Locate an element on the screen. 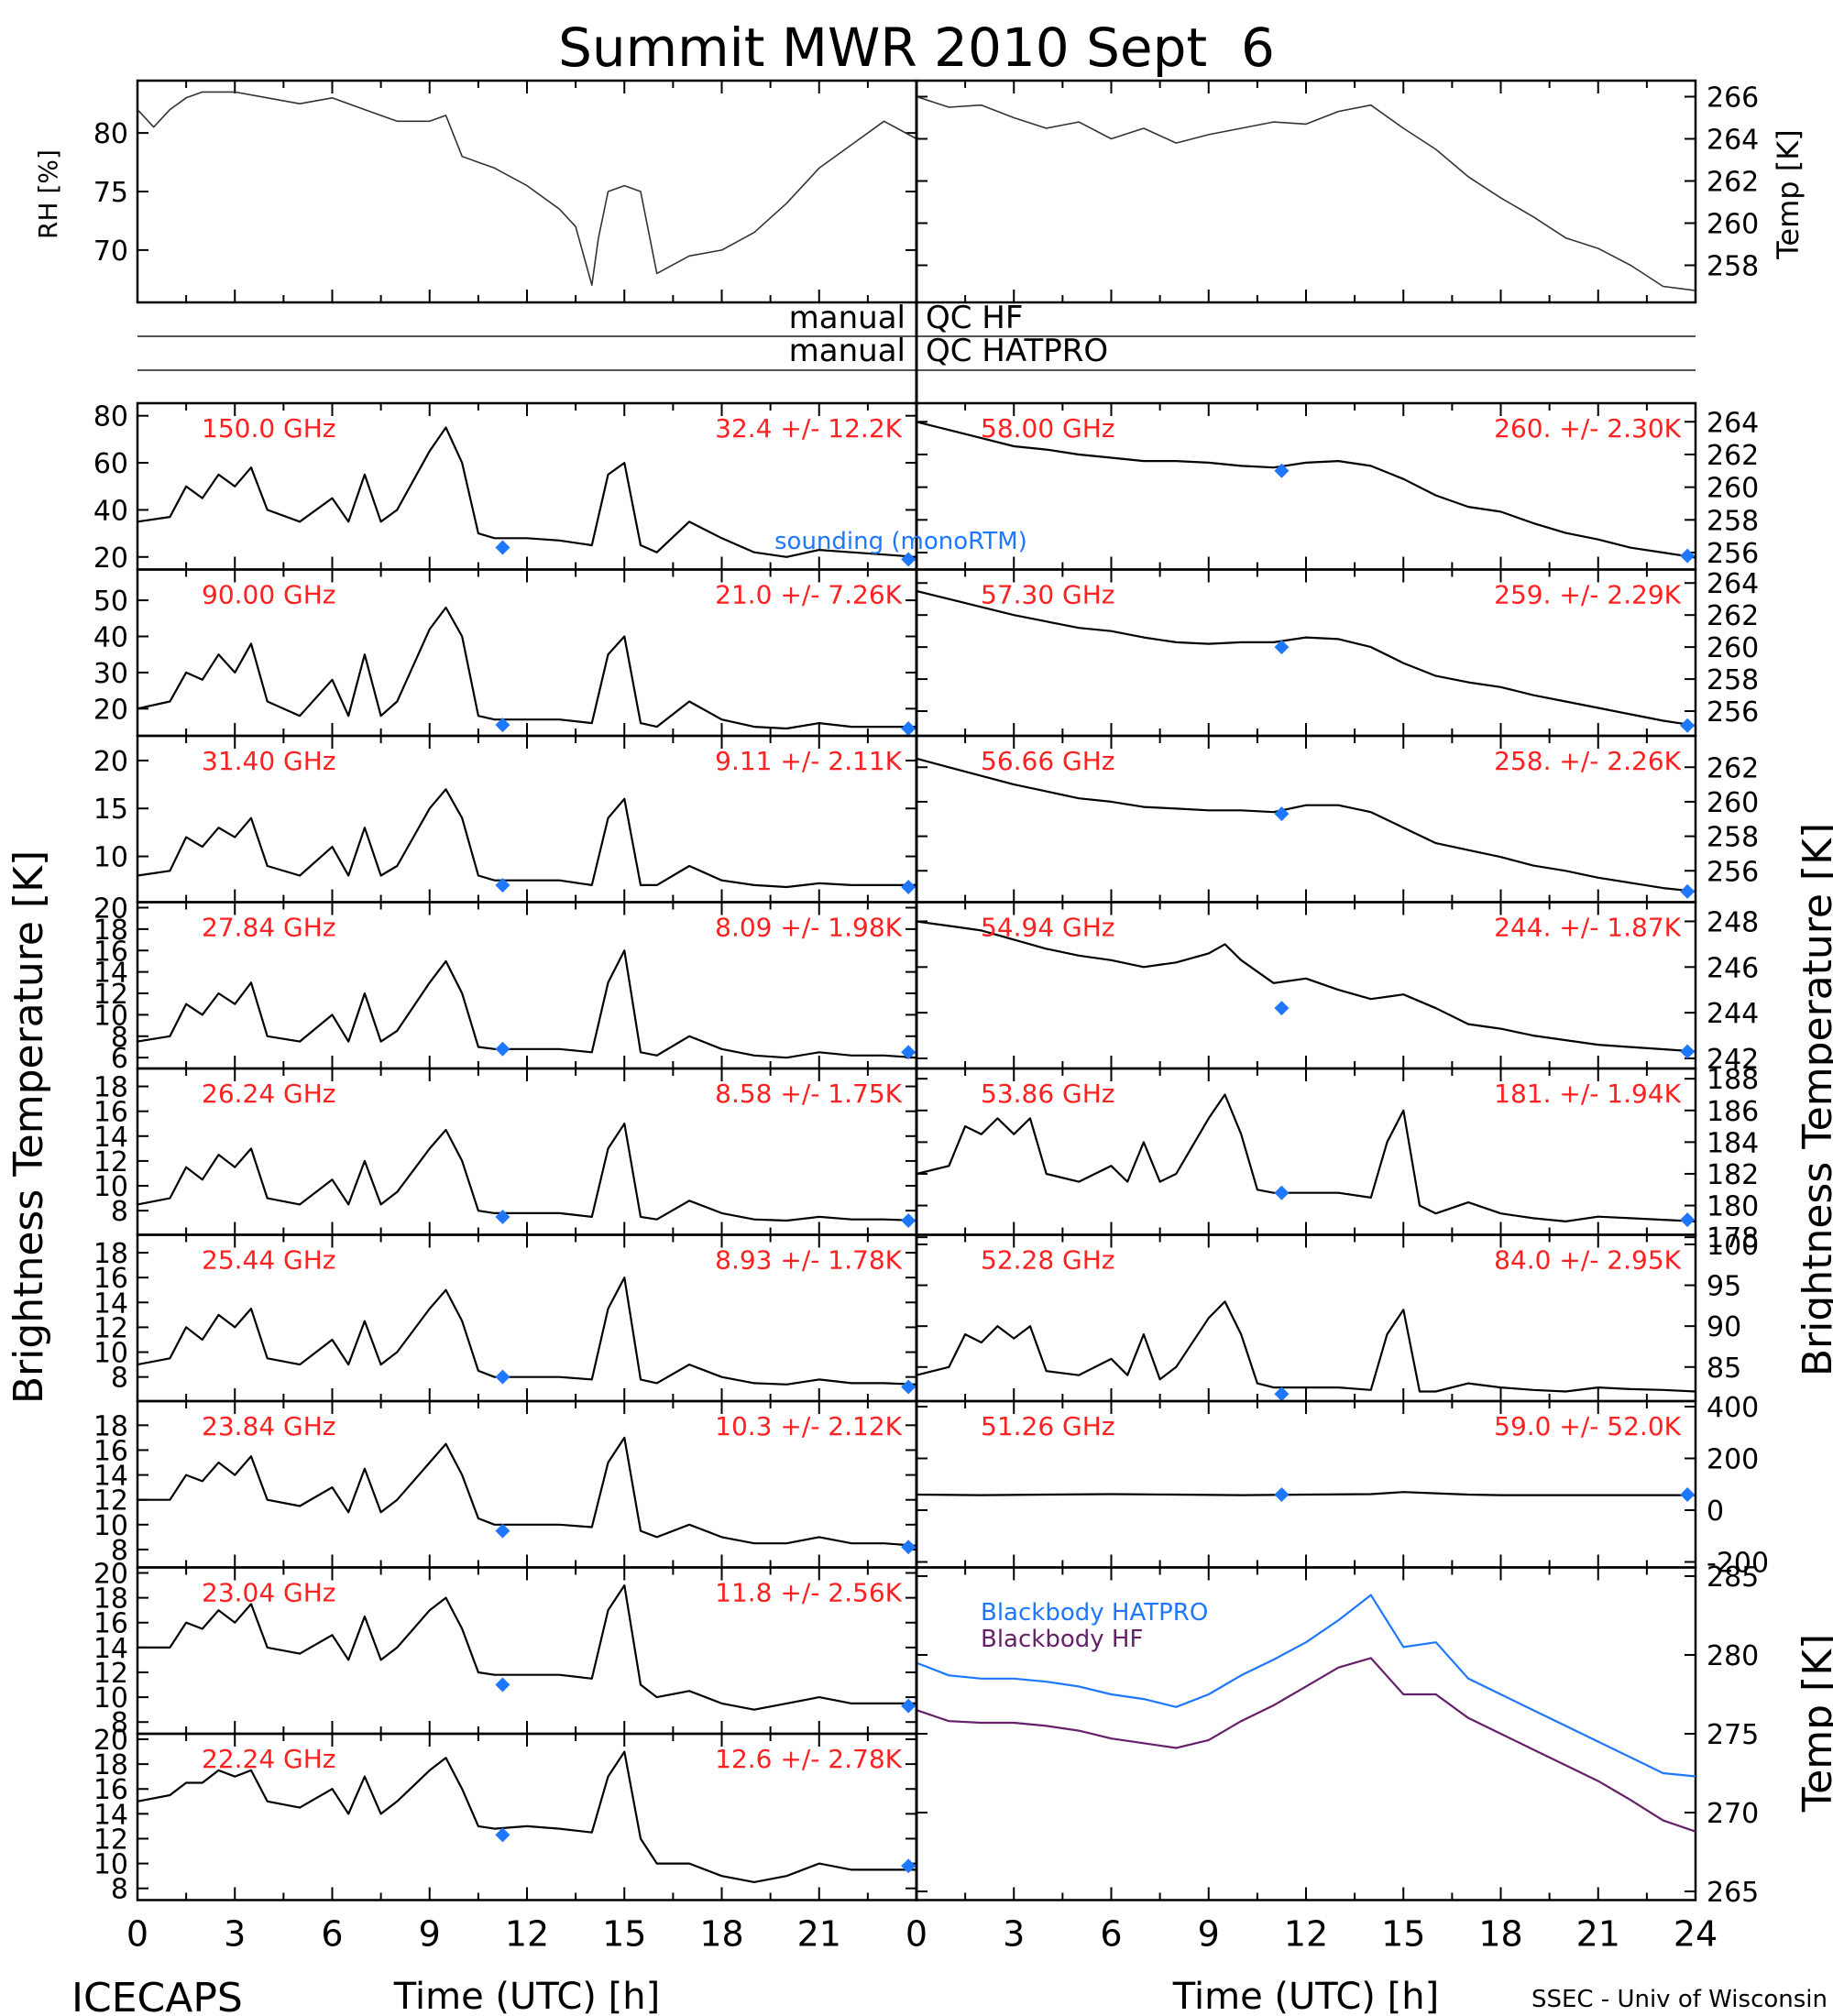  stats-label: 8.58 +/- 1.75K is located at coordinates (808, 1094).